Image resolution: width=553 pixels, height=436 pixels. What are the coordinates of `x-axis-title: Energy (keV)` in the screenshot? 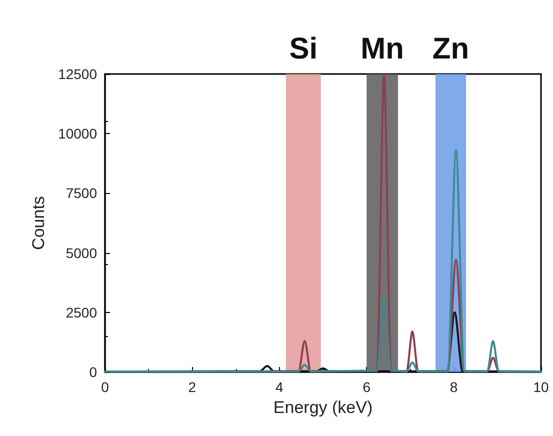 It's located at (323, 407).